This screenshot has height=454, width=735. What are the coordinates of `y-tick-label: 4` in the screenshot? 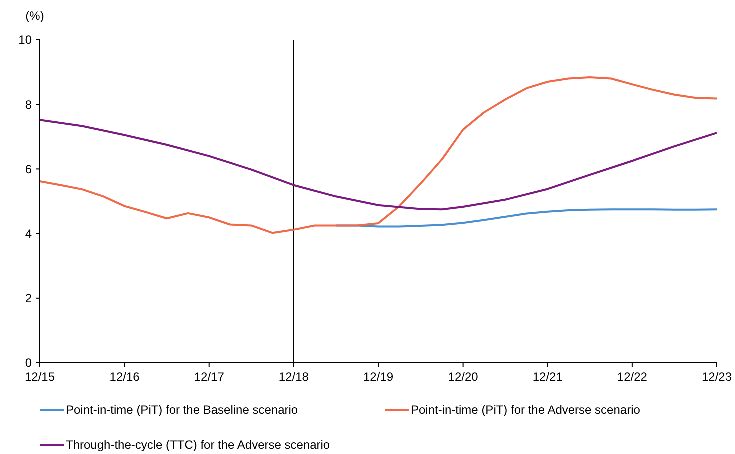 It's located at (28, 234).